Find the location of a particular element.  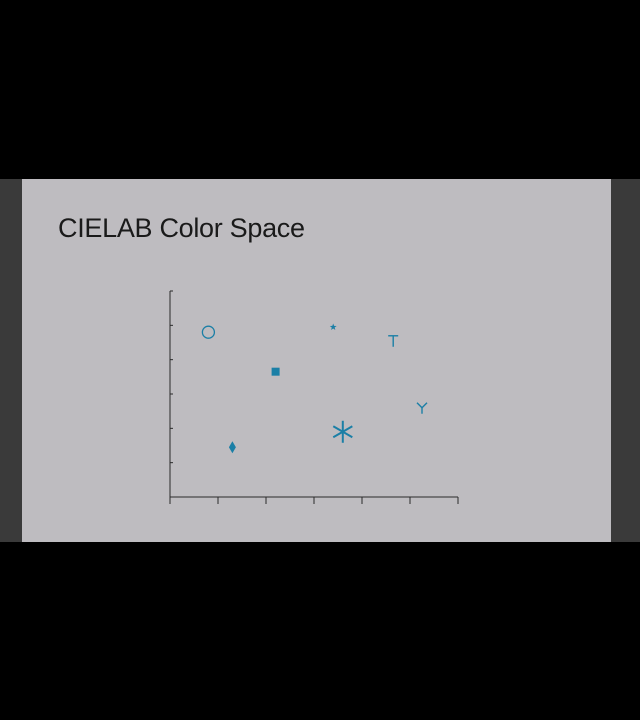

asterisk-icon is located at coordinates (342, 431).